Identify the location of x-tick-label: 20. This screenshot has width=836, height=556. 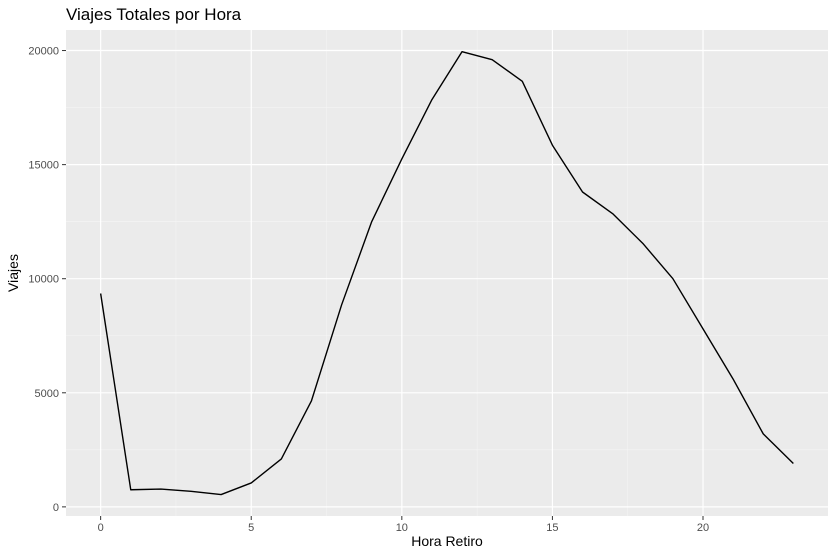
(703, 528).